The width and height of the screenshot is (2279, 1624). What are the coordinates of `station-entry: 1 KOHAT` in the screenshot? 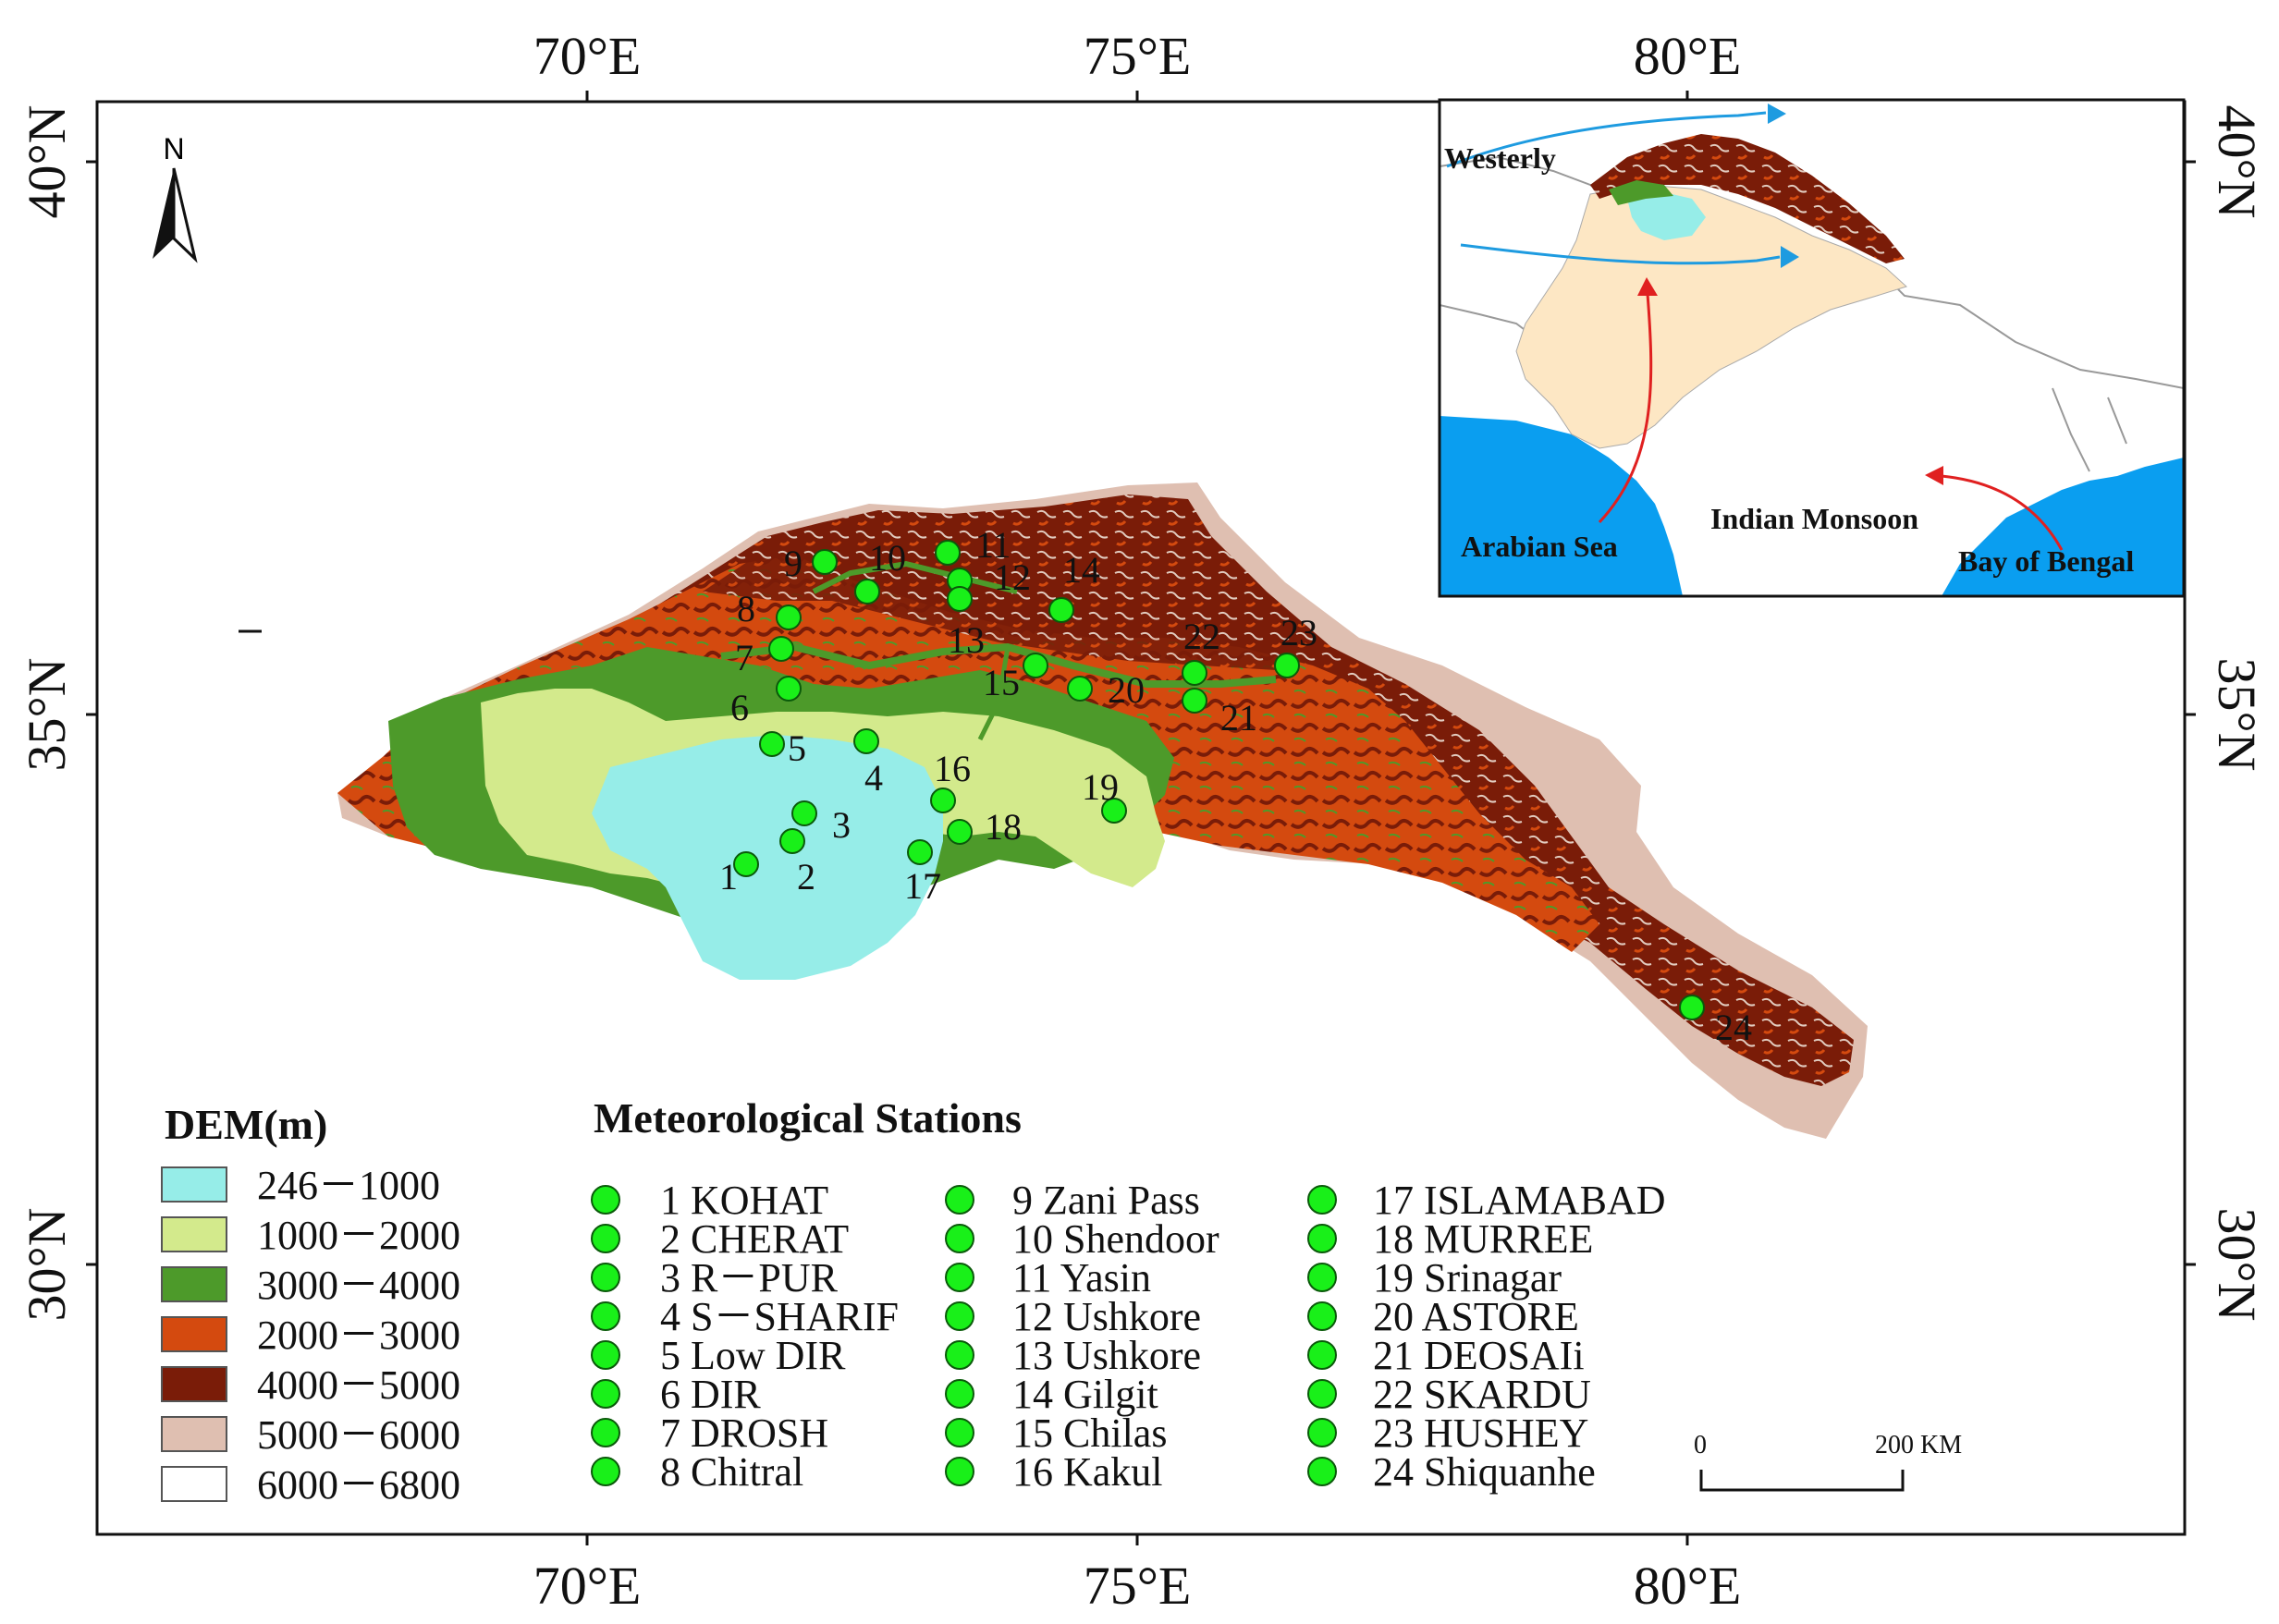 It's located at (744, 1200).